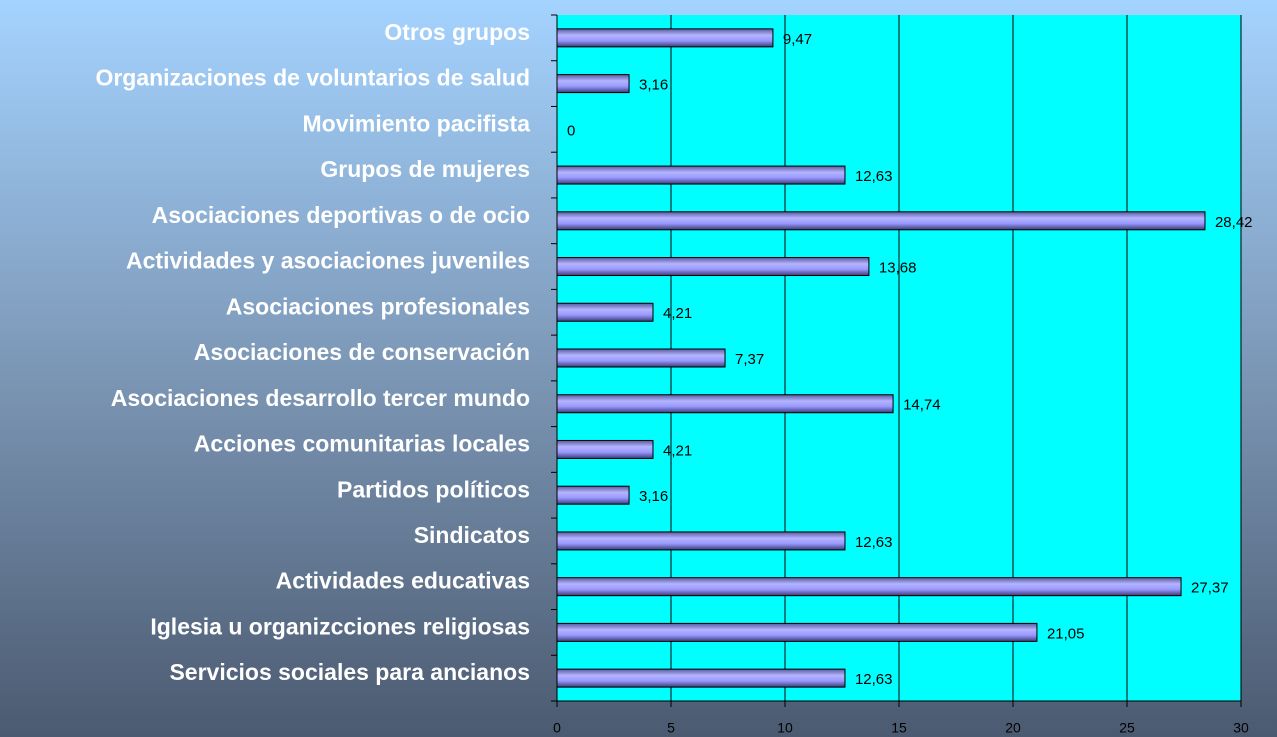 This screenshot has width=1277, height=737. Describe the element at coordinates (571, 130) in the screenshot. I see `value-label: 0` at that location.